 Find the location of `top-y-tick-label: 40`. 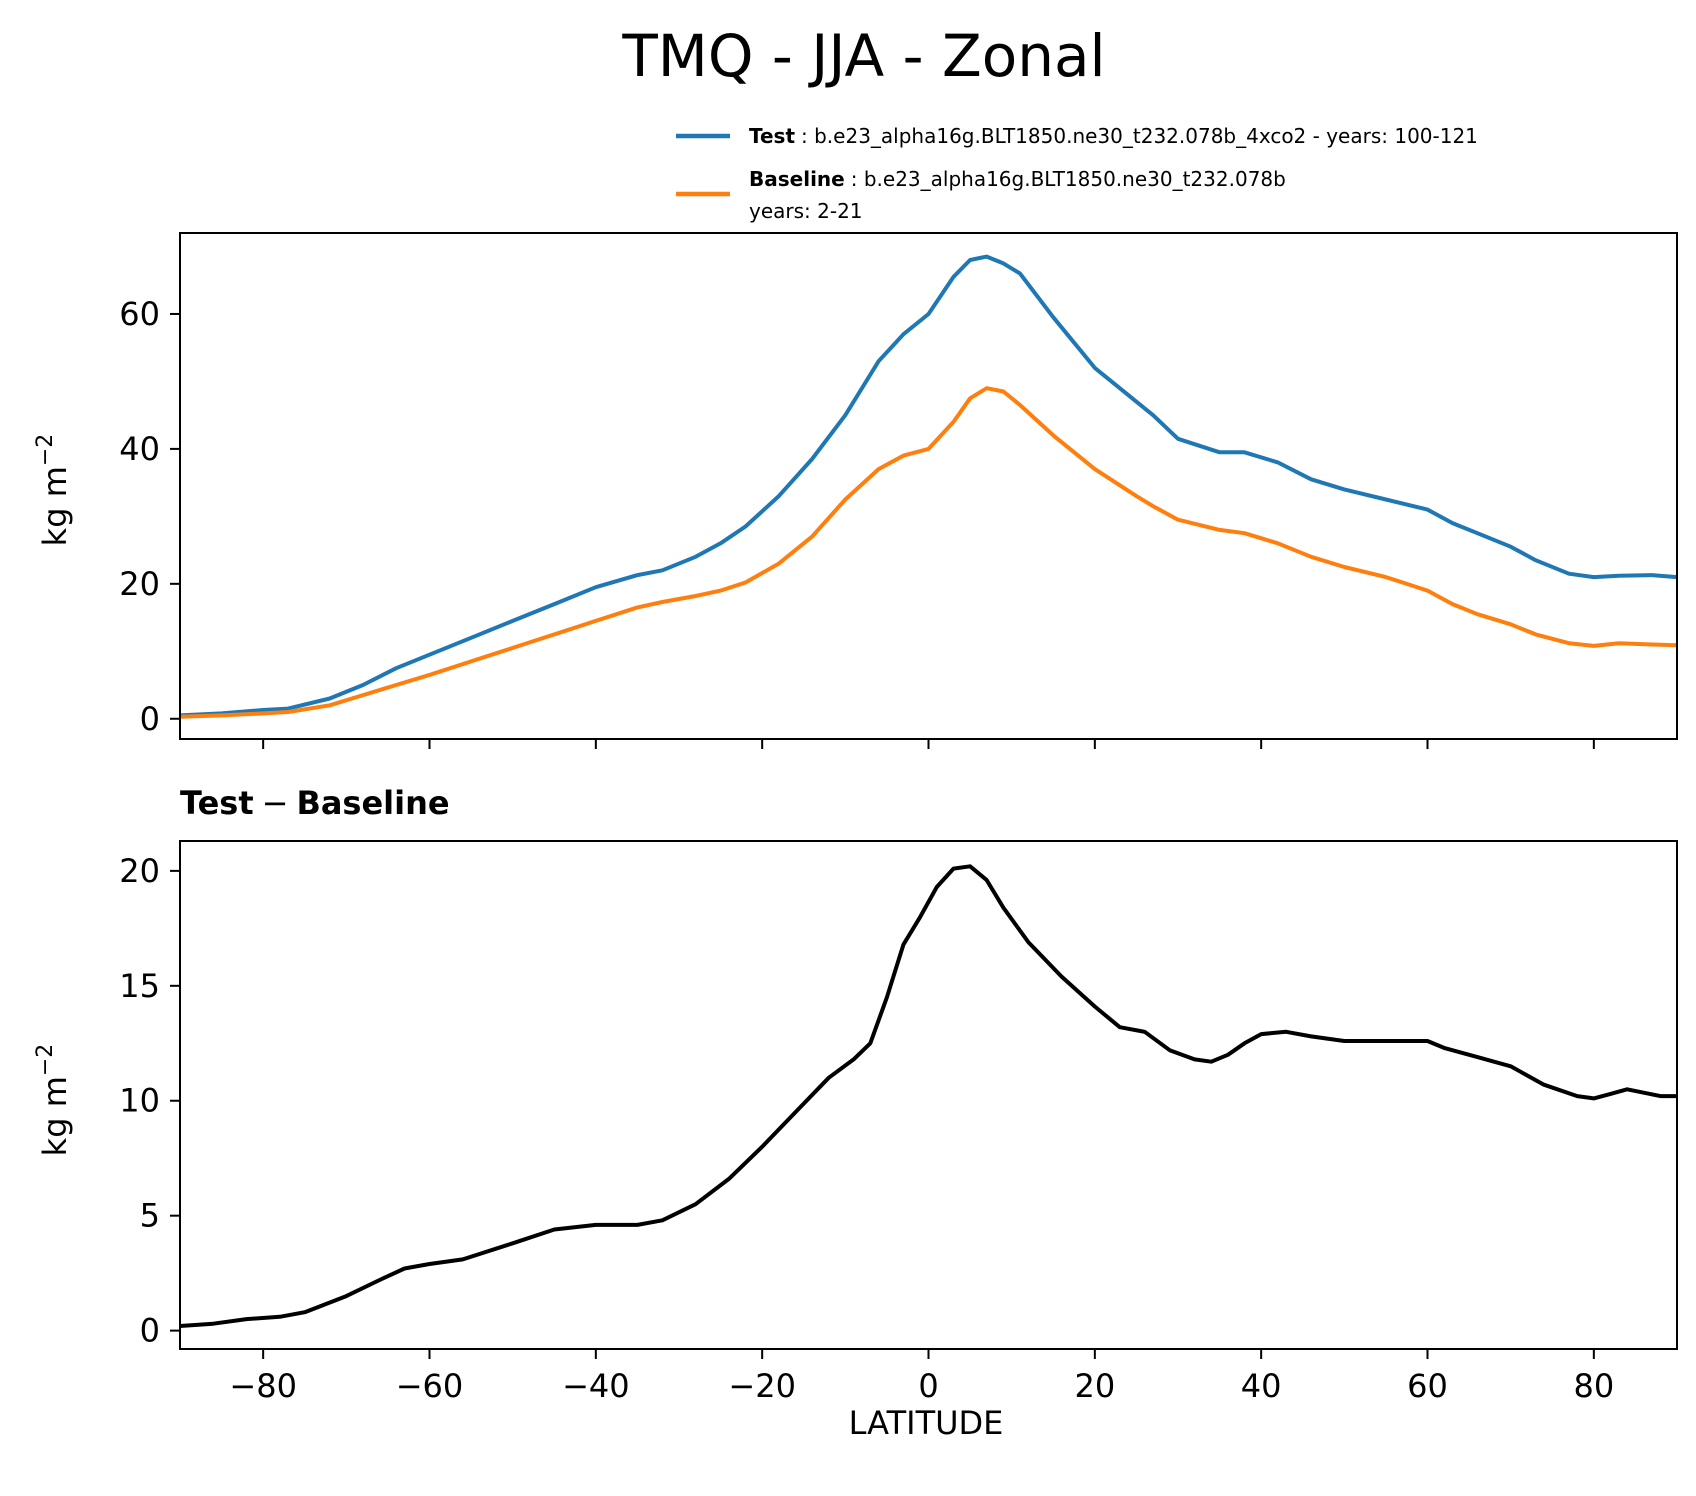

top-y-tick-label: 40 is located at coordinates (139, 449).